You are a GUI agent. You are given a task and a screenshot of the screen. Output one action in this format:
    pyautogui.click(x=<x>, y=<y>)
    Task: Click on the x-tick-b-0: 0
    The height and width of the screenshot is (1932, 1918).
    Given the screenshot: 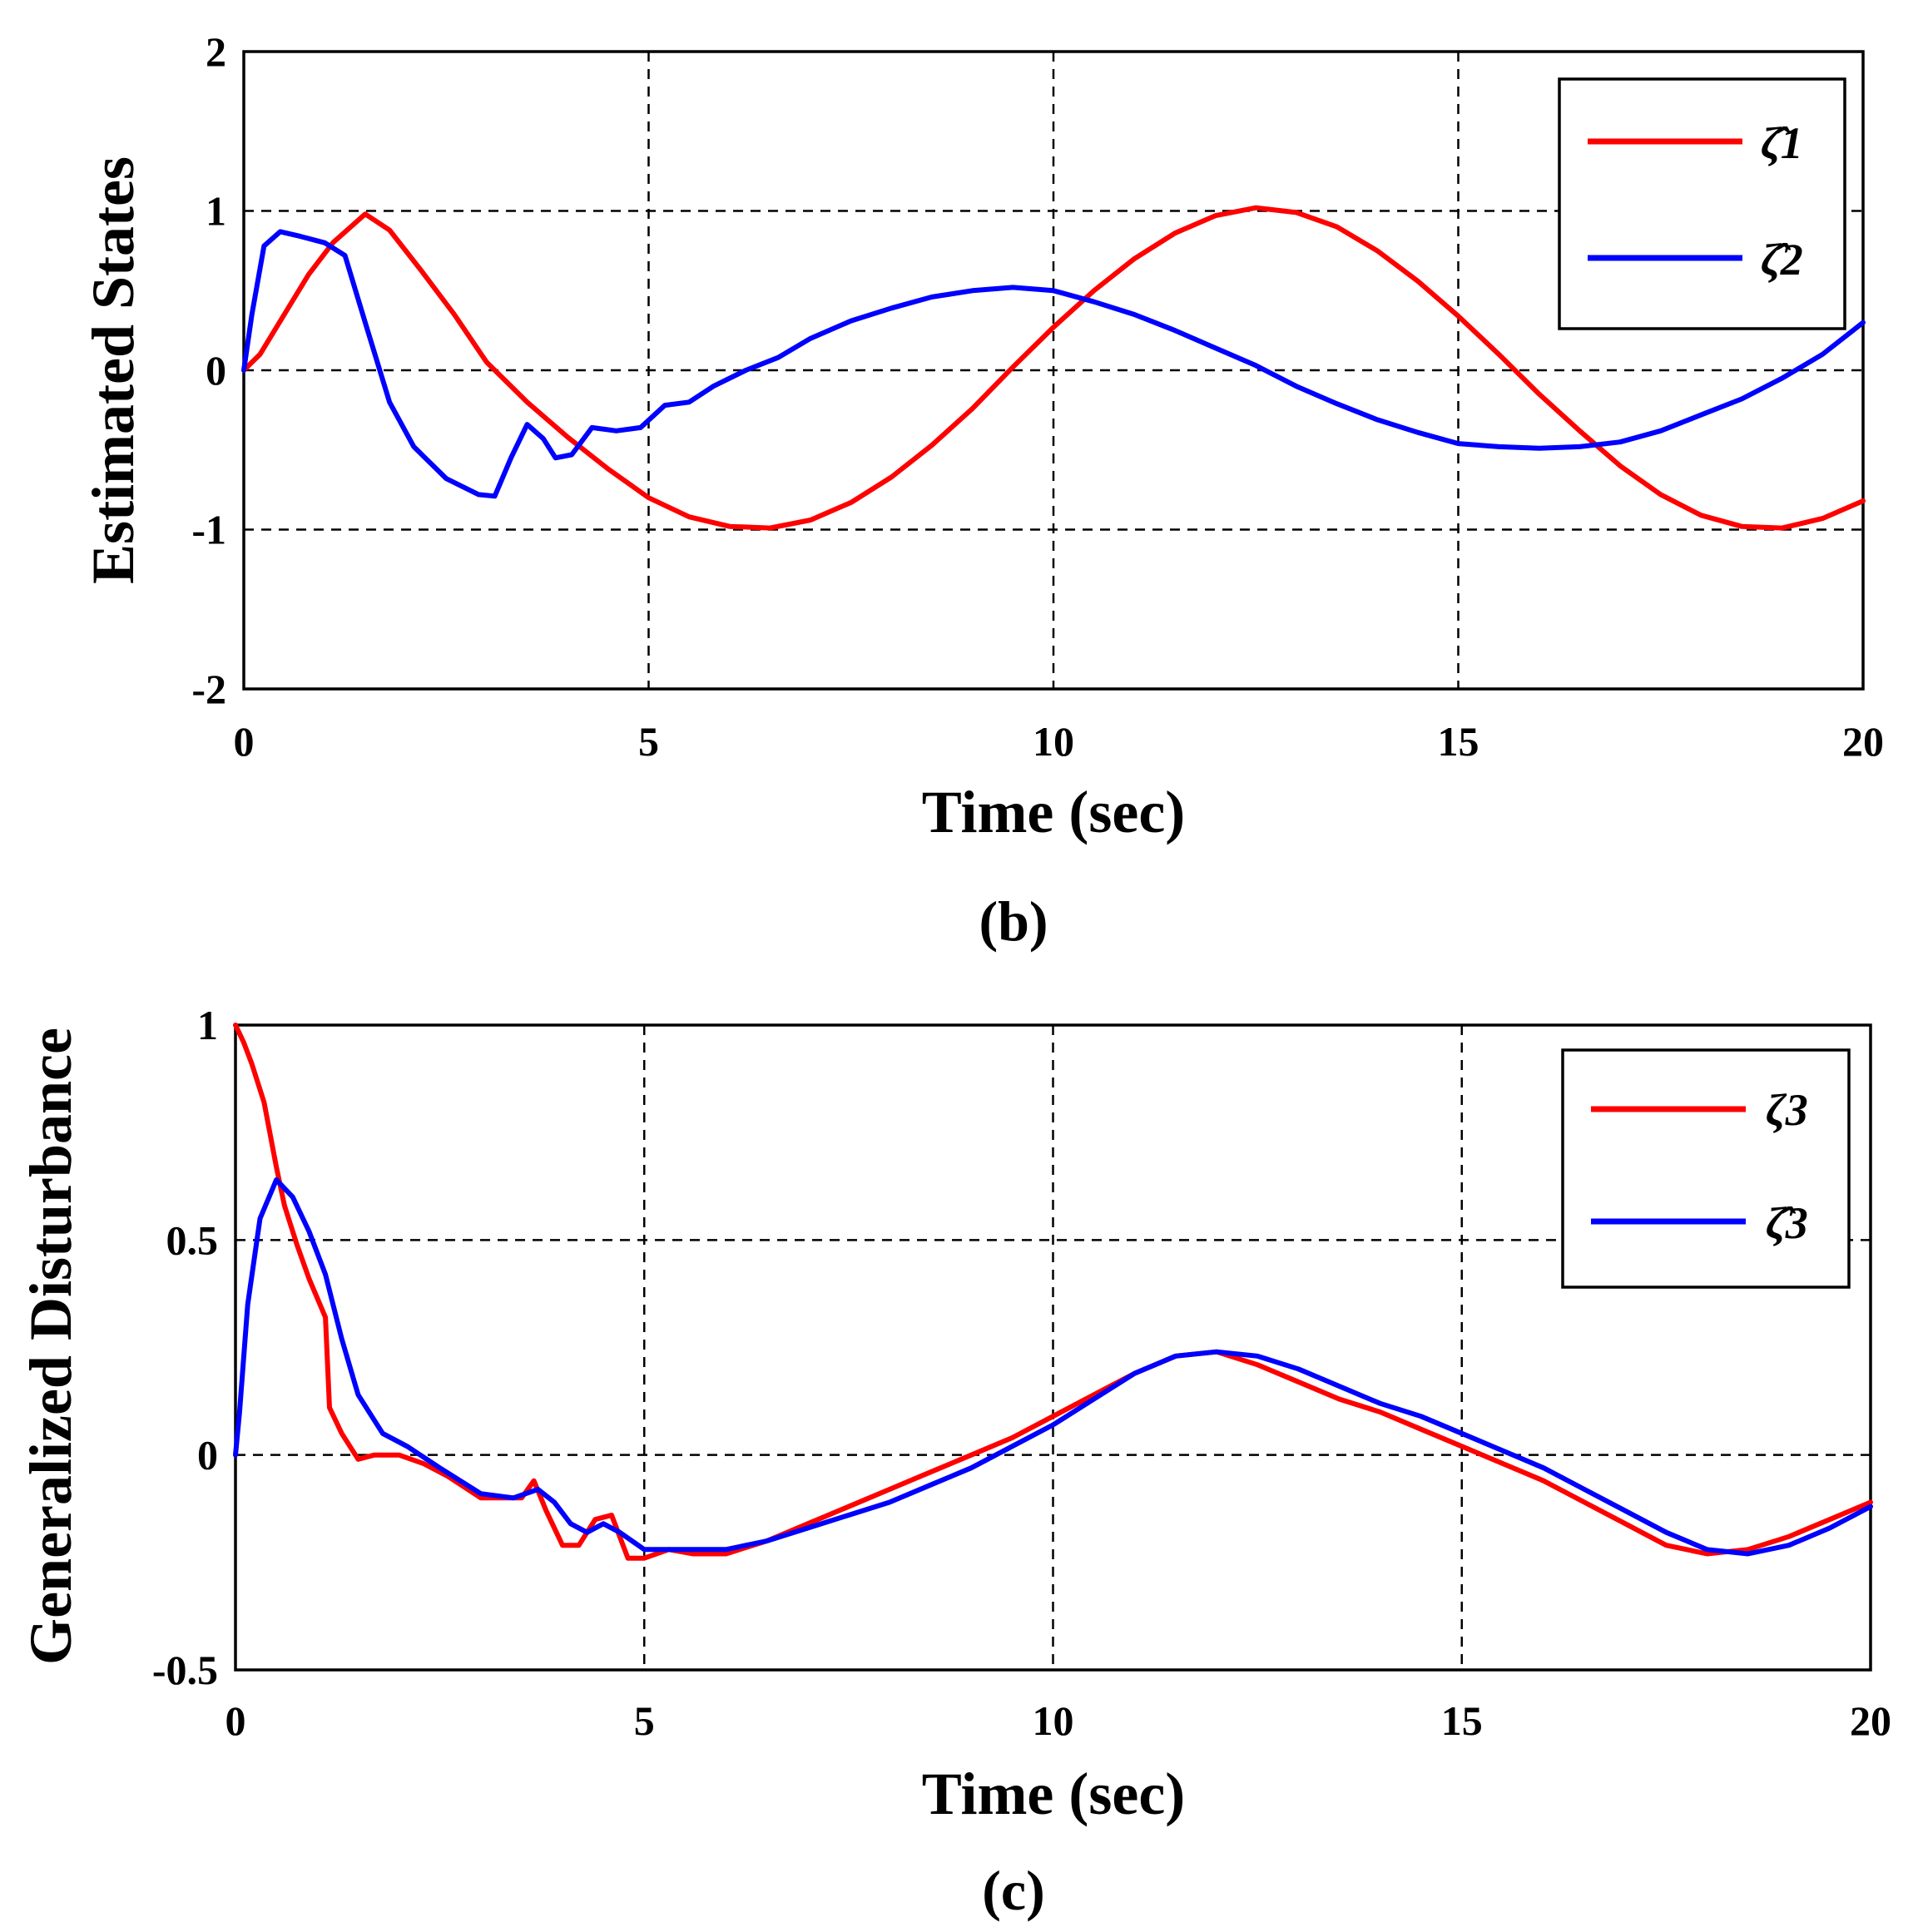 What is the action you would take?
    pyautogui.click(x=244, y=742)
    